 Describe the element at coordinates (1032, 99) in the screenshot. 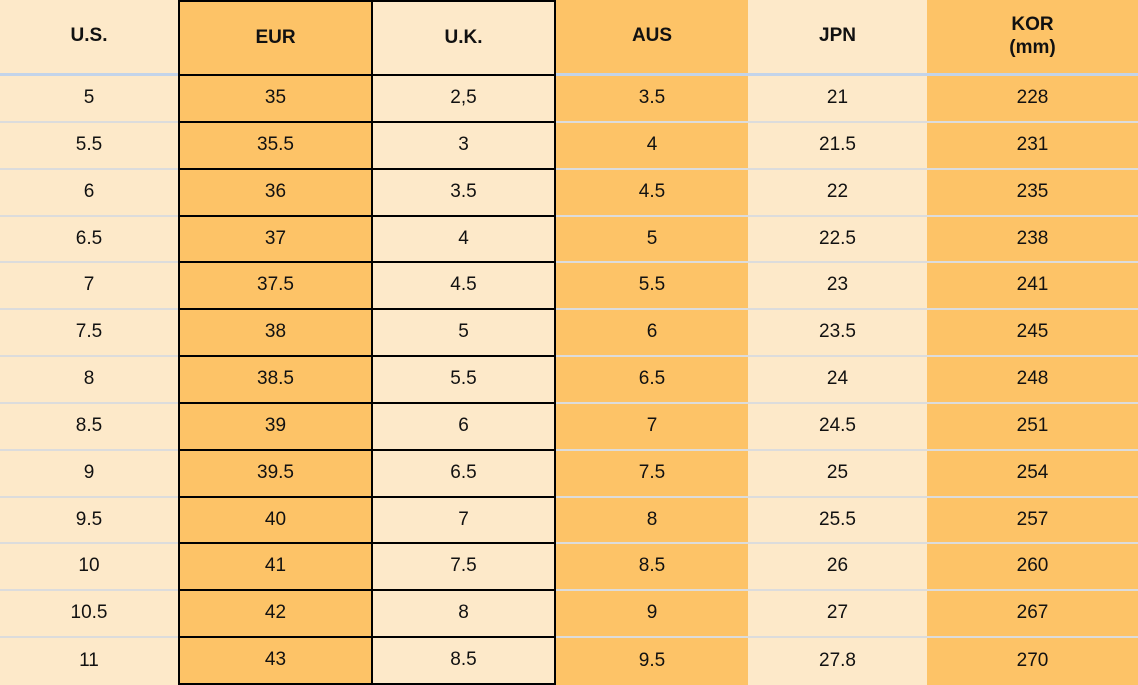

I see `table-cell: 228` at that location.